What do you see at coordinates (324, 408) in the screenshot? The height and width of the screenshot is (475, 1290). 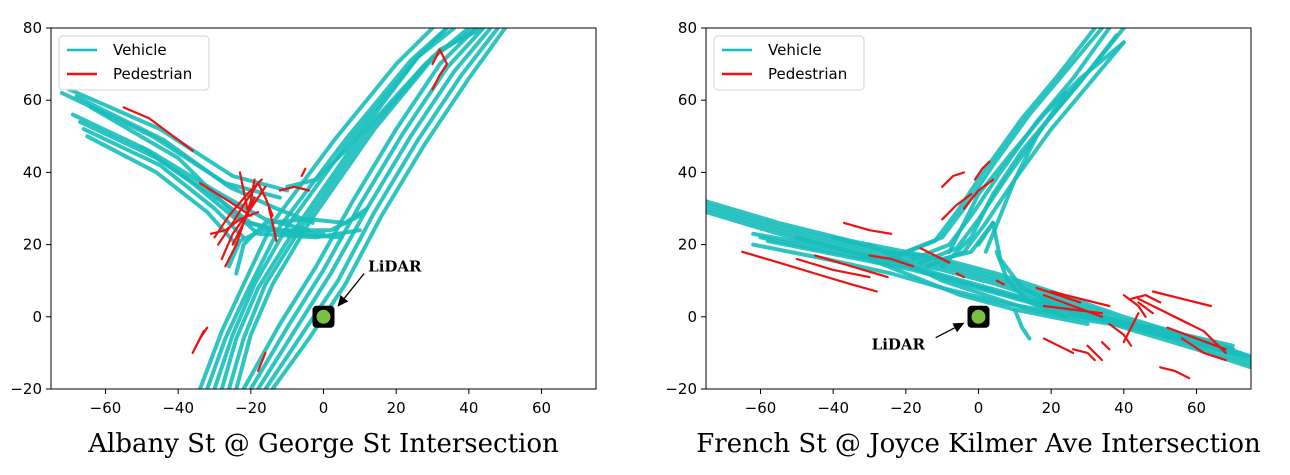 I see `x-tick-label: 0` at bounding box center [324, 408].